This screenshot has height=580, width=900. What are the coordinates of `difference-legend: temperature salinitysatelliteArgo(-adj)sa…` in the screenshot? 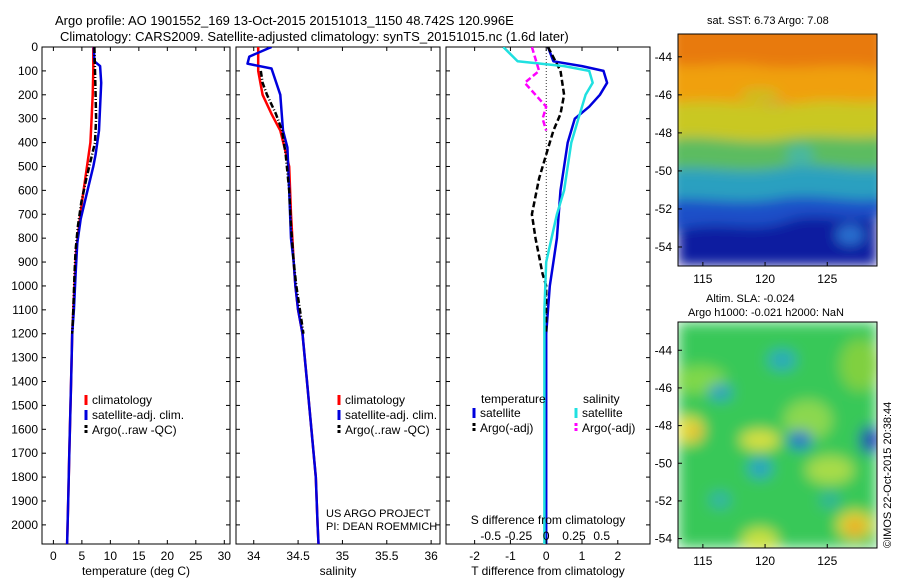 It's located at (553, 413).